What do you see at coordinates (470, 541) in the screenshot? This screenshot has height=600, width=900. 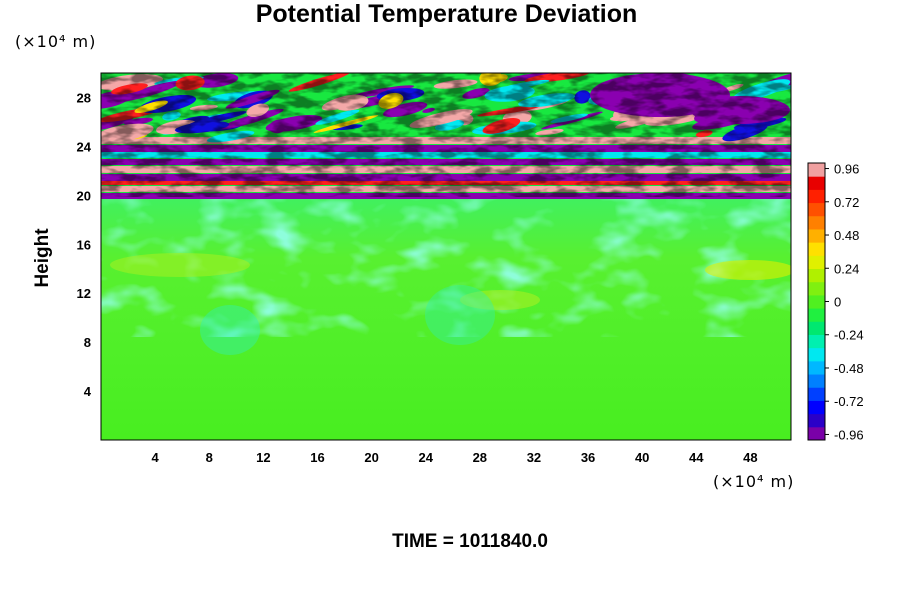 I see `time-label: TIME = 1011840.0` at bounding box center [470, 541].